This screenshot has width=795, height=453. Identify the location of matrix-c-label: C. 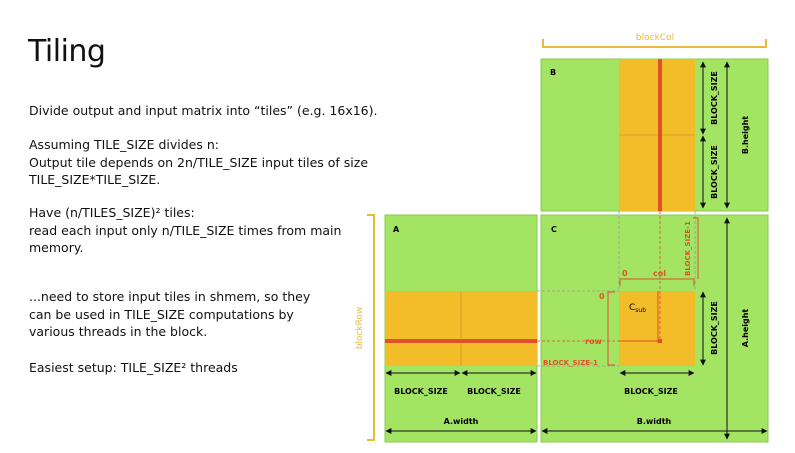
(554, 229).